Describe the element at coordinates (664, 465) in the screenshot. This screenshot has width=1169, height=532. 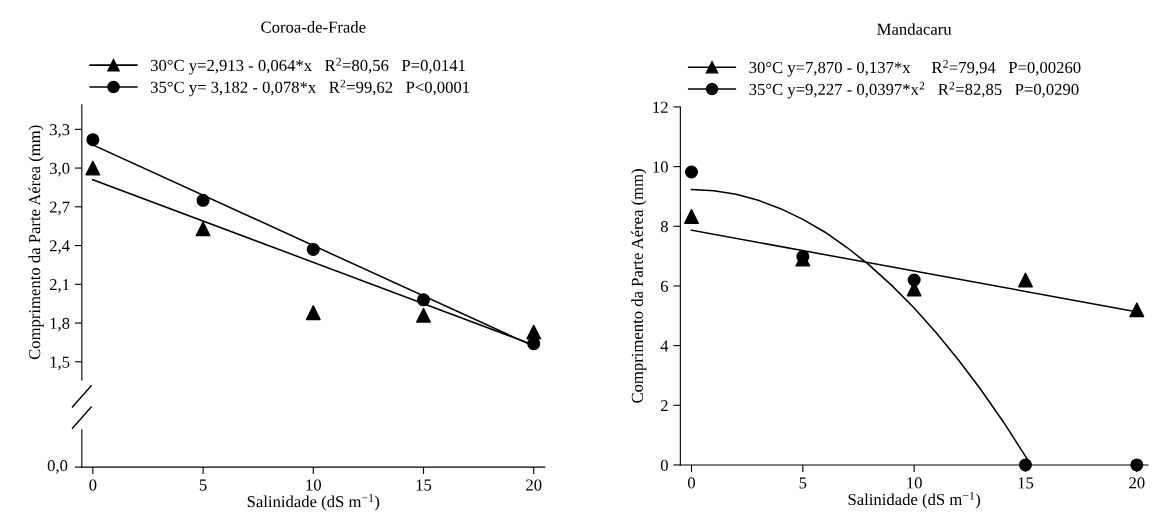
I see `y-tick-label: 0` at that location.